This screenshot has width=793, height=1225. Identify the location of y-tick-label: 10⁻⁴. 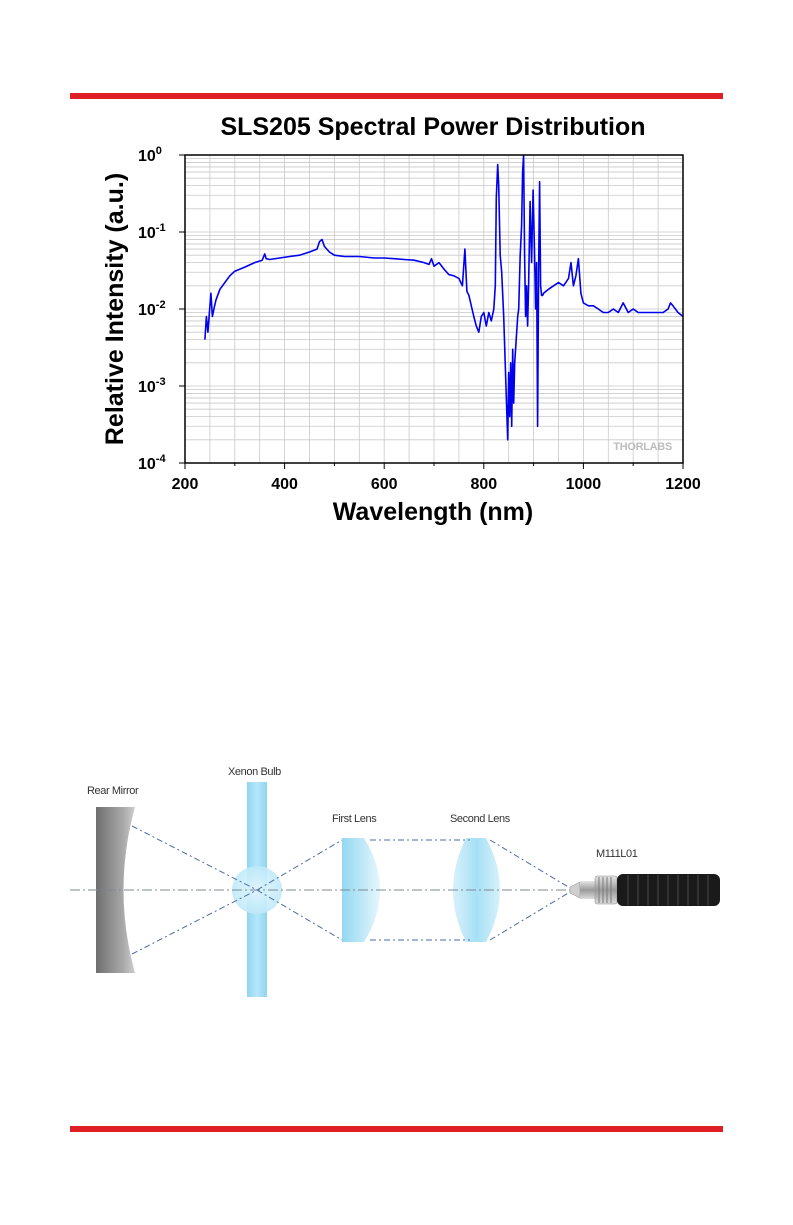
(152, 463).